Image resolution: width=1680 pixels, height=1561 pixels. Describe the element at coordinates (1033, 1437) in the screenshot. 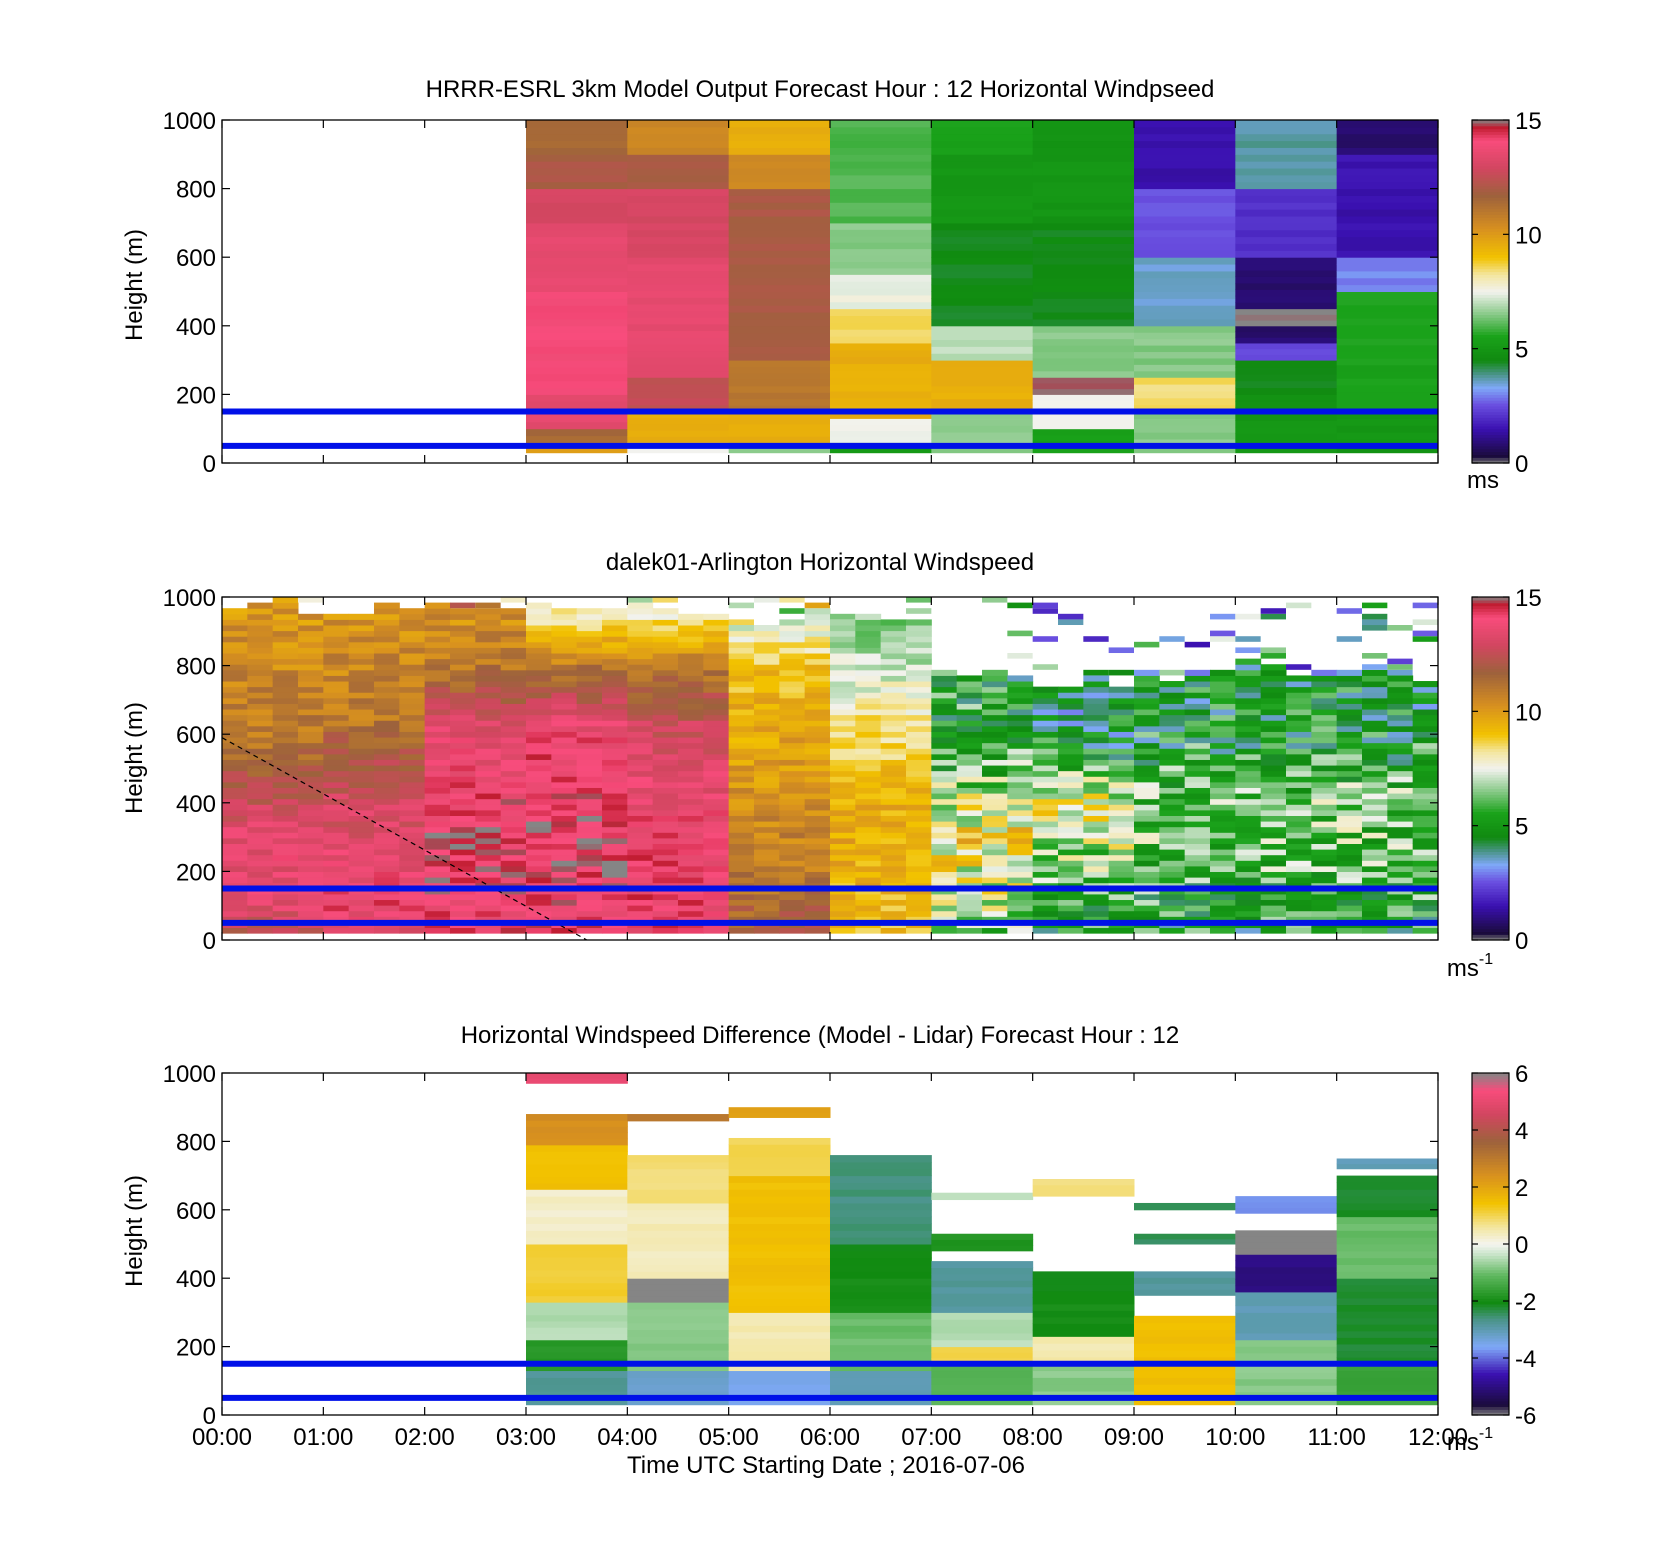

I see `x-tick-label: 08:00` at that location.